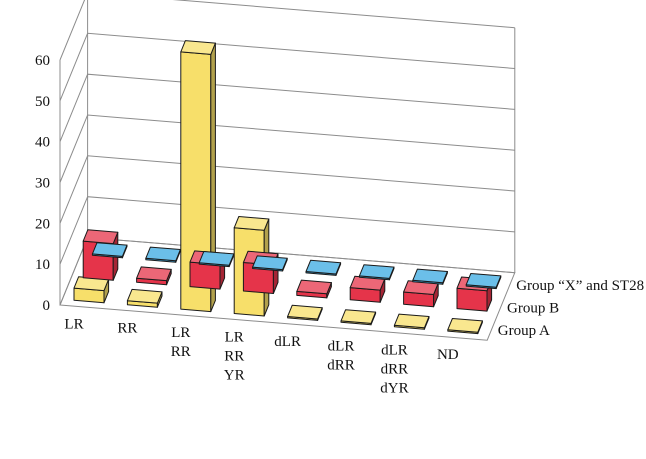  What do you see at coordinates (571, 308) in the screenshot?
I see `series-axis-labels: Group A Group B Group “X” and ST28` at bounding box center [571, 308].